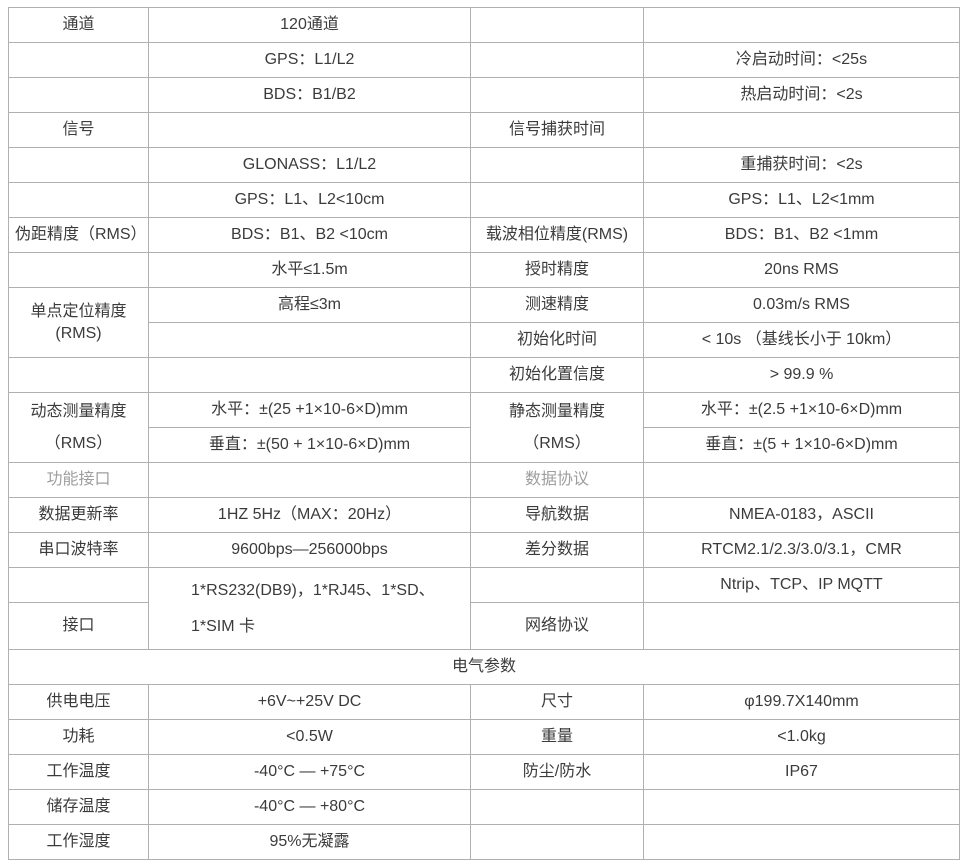 Image resolution: width=967 pixels, height=867 pixels. I want to click on table-row: BDS：B1/B2 热启动时间：<2s, so click(484, 95).